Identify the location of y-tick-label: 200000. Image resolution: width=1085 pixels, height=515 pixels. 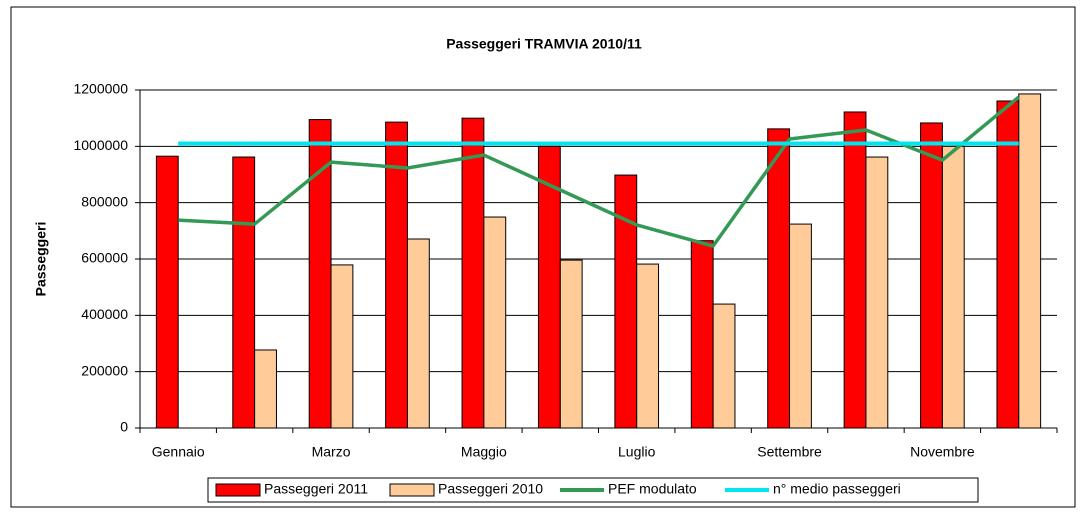
(104, 370).